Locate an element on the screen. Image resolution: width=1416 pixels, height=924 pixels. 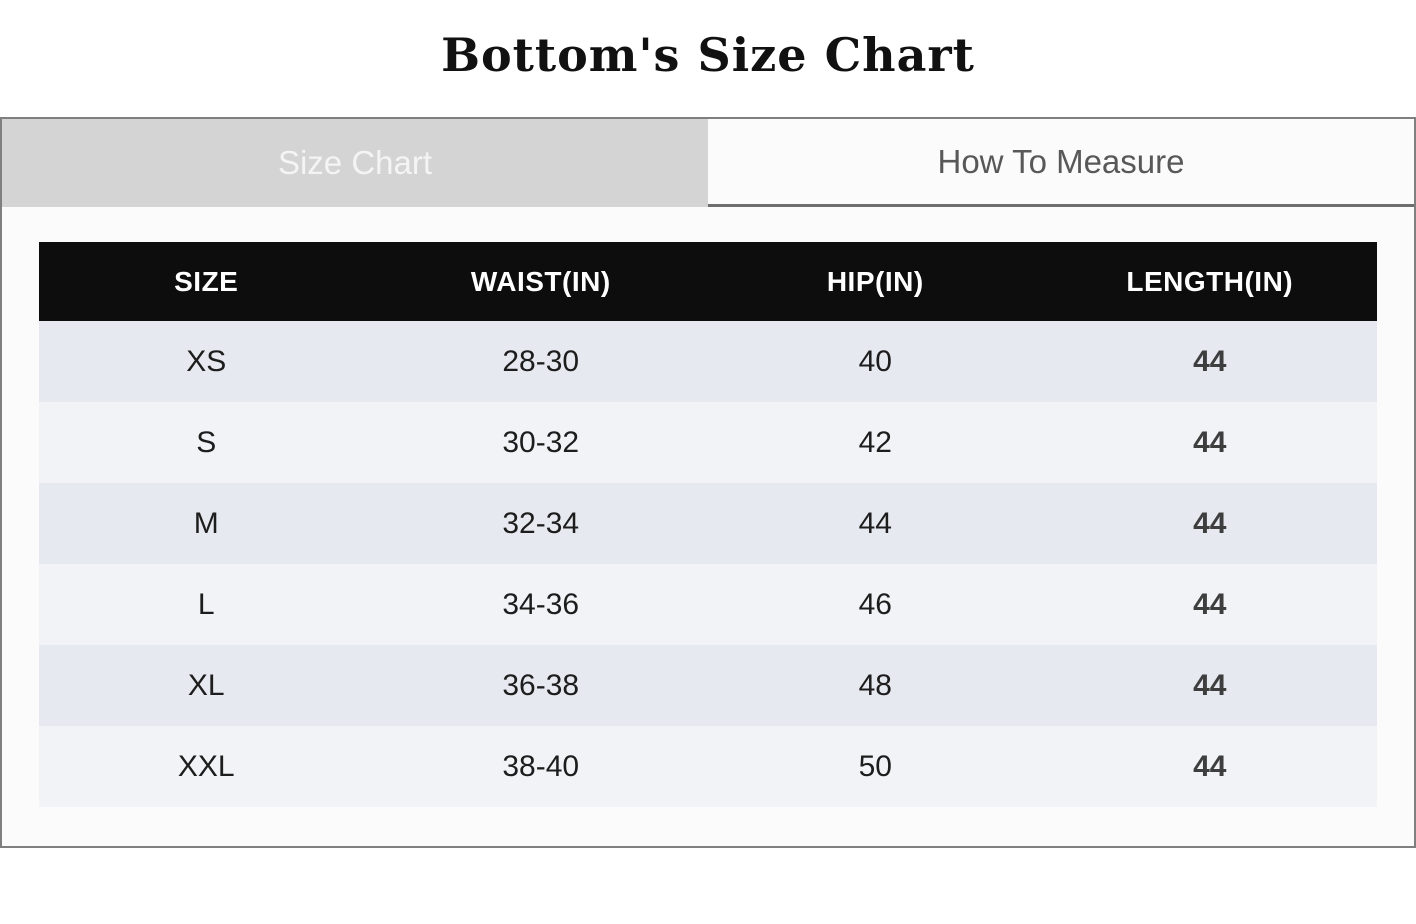
column-header-hip-in: HIP(IN) is located at coordinates (875, 281).